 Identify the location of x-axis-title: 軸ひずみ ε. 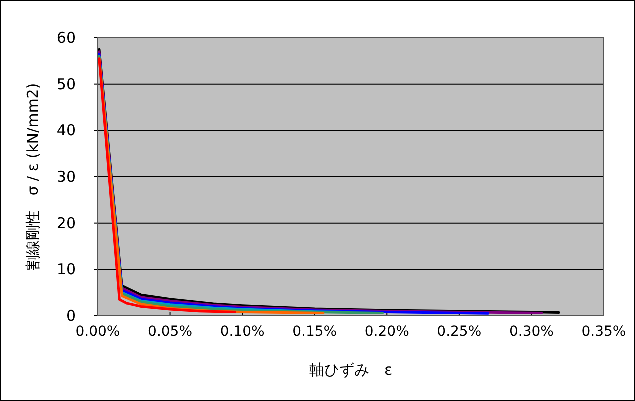
(351, 370).